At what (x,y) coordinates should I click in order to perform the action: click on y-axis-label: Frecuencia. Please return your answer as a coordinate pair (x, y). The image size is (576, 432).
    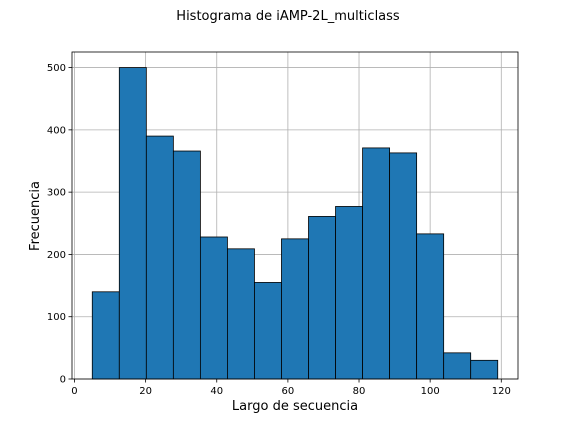
    Looking at the image, I should click on (35, 216).